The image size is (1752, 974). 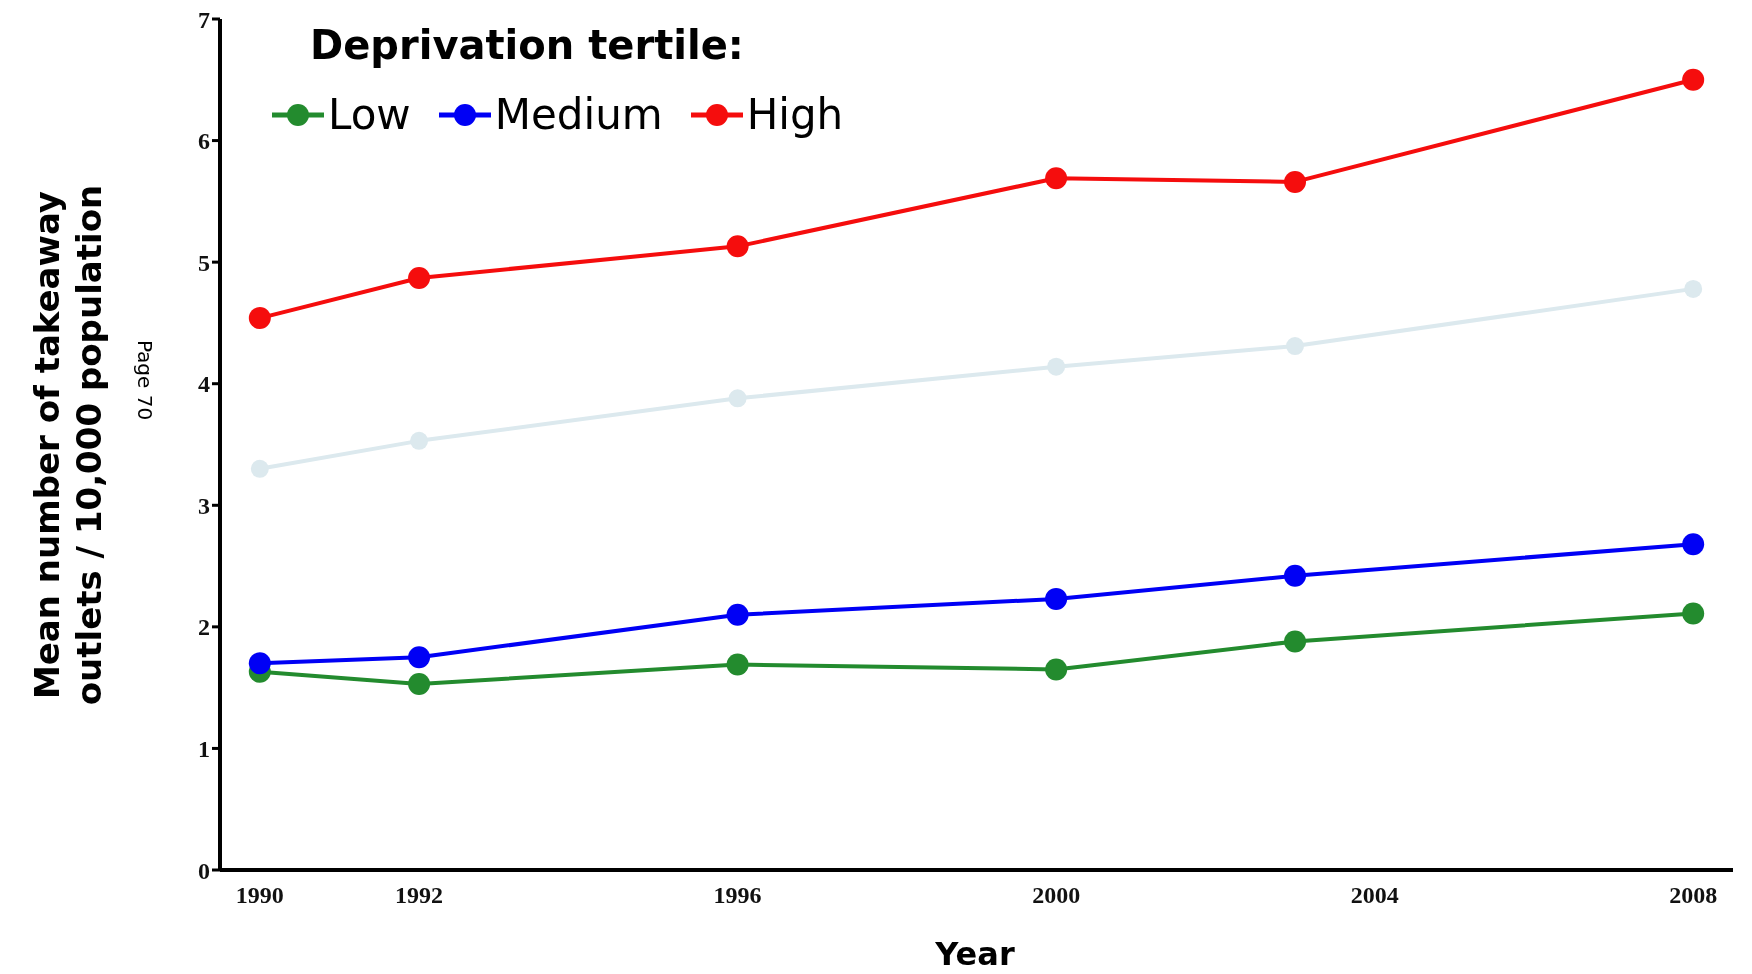 What do you see at coordinates (1374, 895) in the screenshot?
I see `x-tick-label: 2004` at bounding box center [1374, 895].